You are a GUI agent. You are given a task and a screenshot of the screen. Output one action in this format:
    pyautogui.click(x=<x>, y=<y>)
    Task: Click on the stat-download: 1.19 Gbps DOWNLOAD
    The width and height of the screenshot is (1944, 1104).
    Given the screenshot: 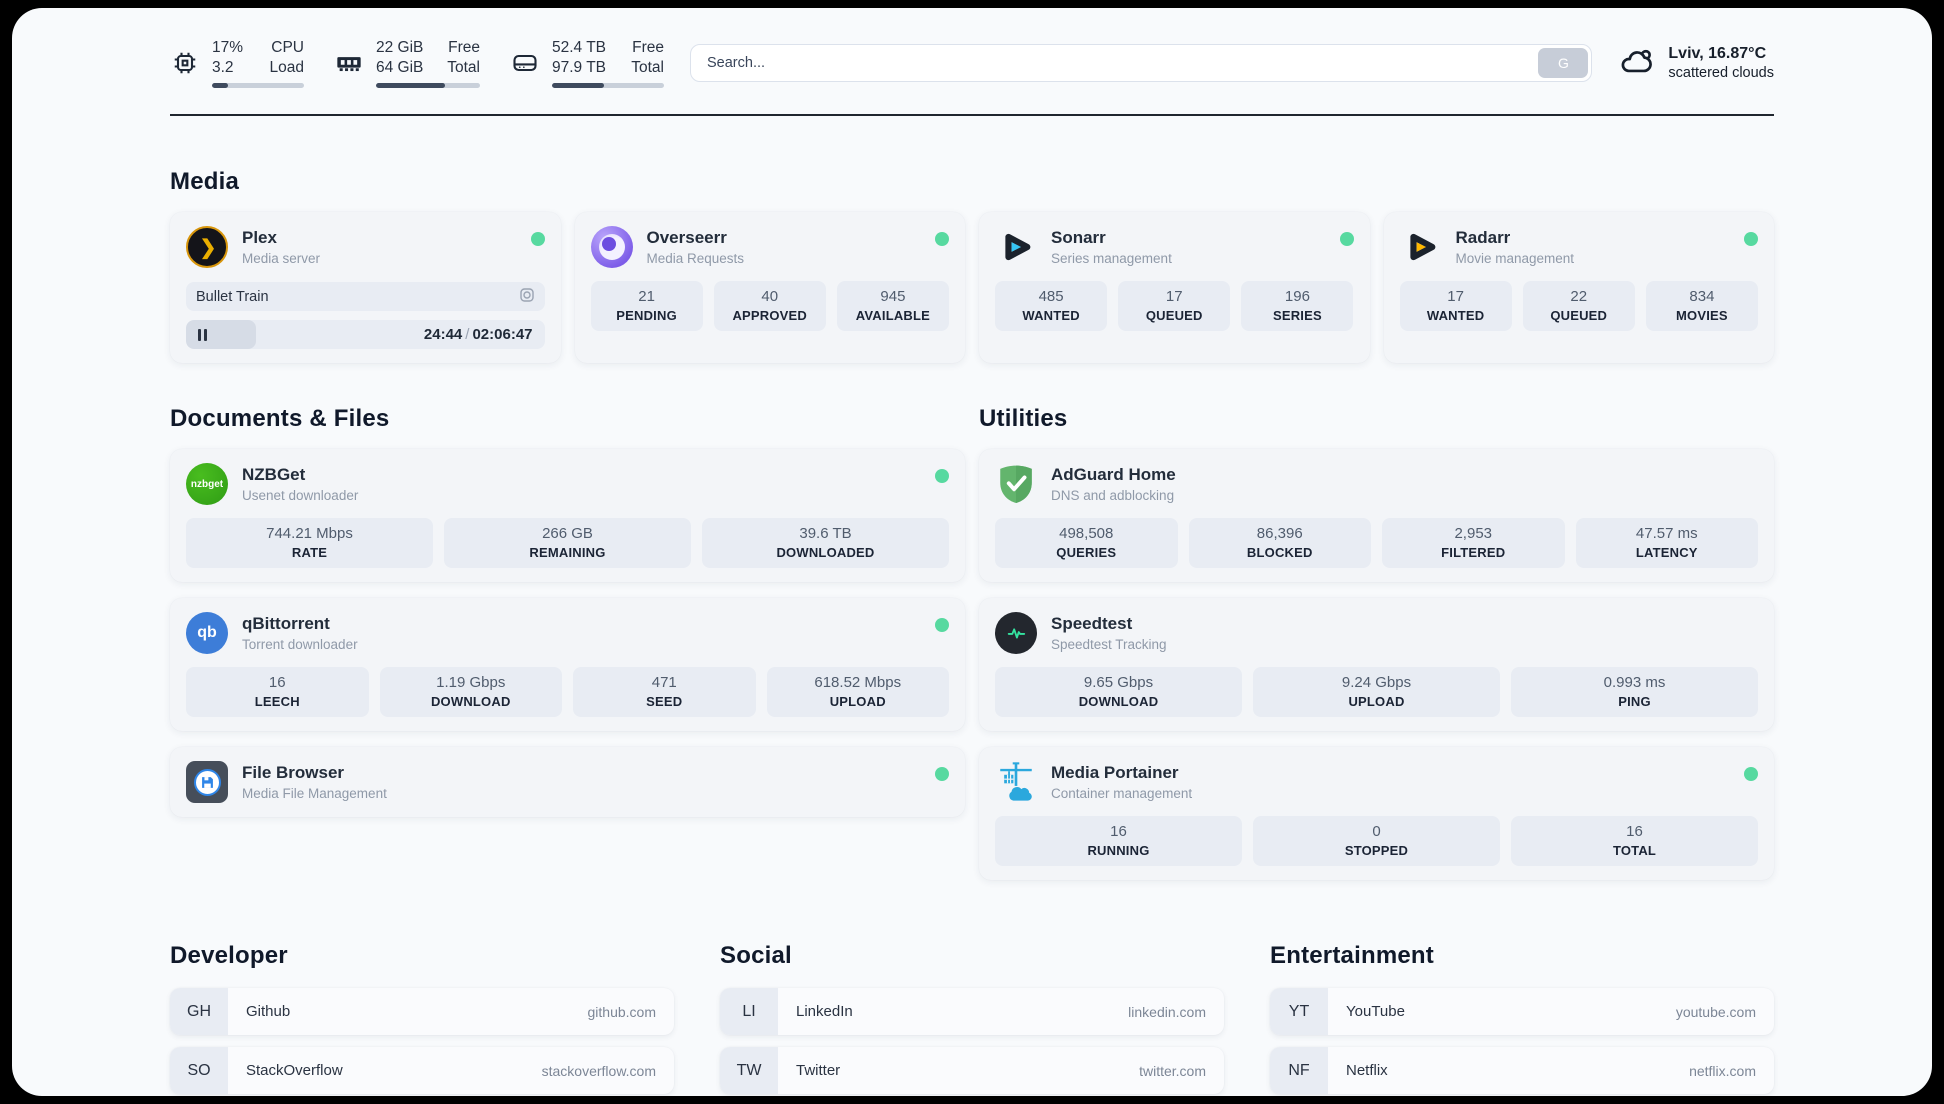 What is the action you would take?
    pyautogui.click(x=470, y=692)
    